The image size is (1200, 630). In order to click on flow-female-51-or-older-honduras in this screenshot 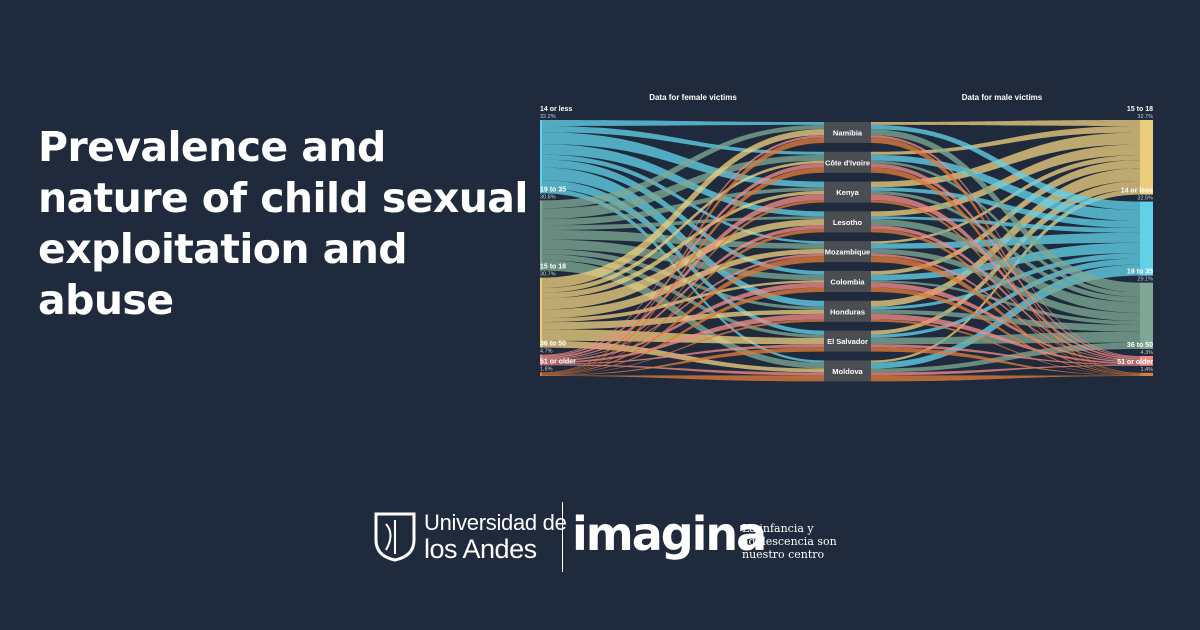, I will do `click(683, 347)`.